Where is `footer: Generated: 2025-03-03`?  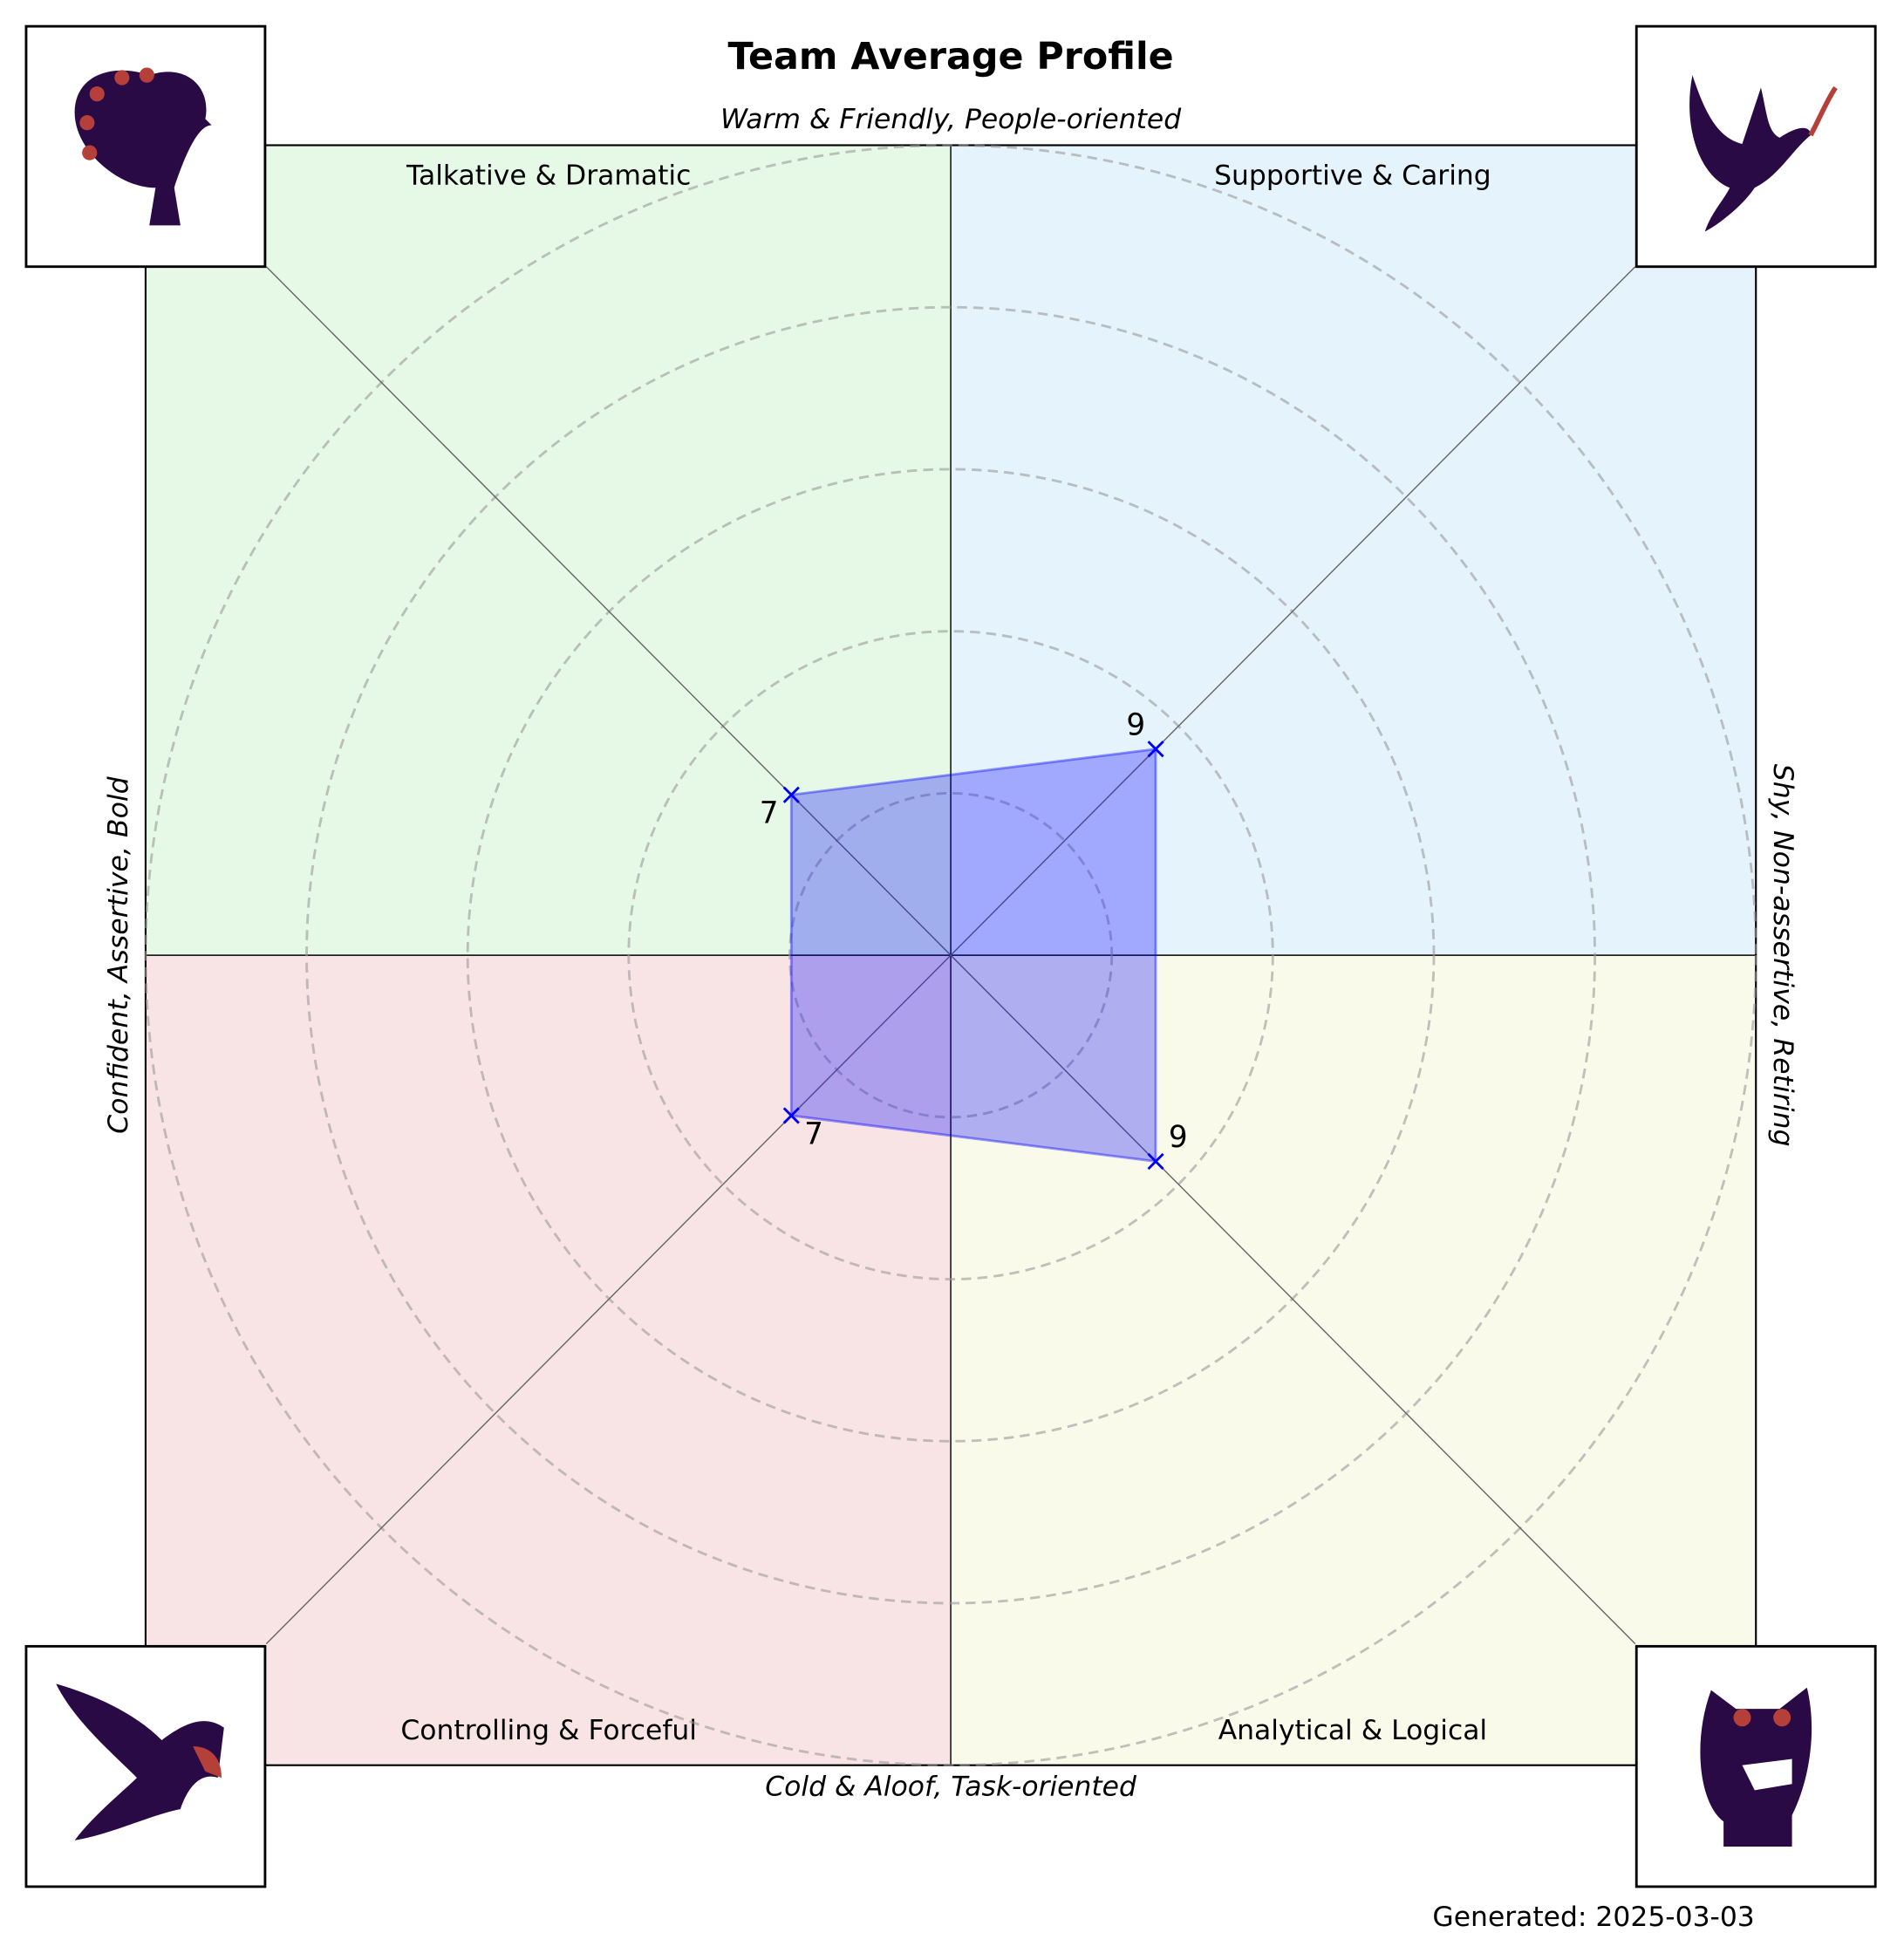 footer: Generated: 2025-03-03 is located at coordinates (1593, 1917).